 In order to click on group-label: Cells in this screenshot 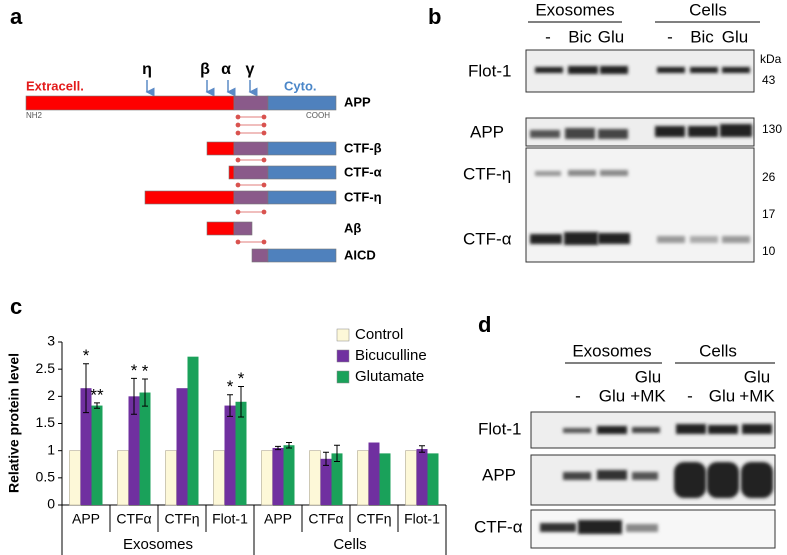, I will do `click(708, 9)`.